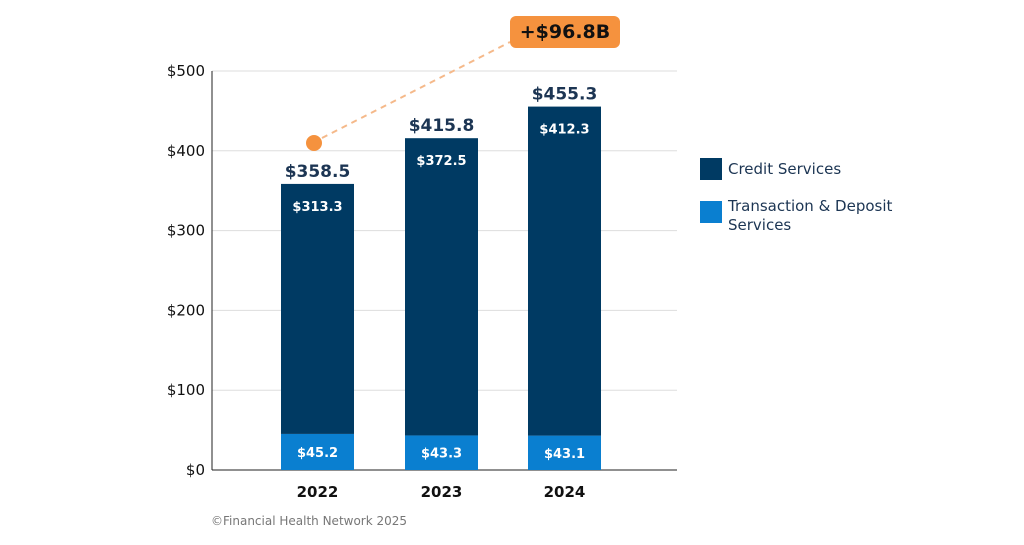  Describe the element at coordinates (441, 161) in the screenshot. I see `bar-label-credit: $372.5` at that location.